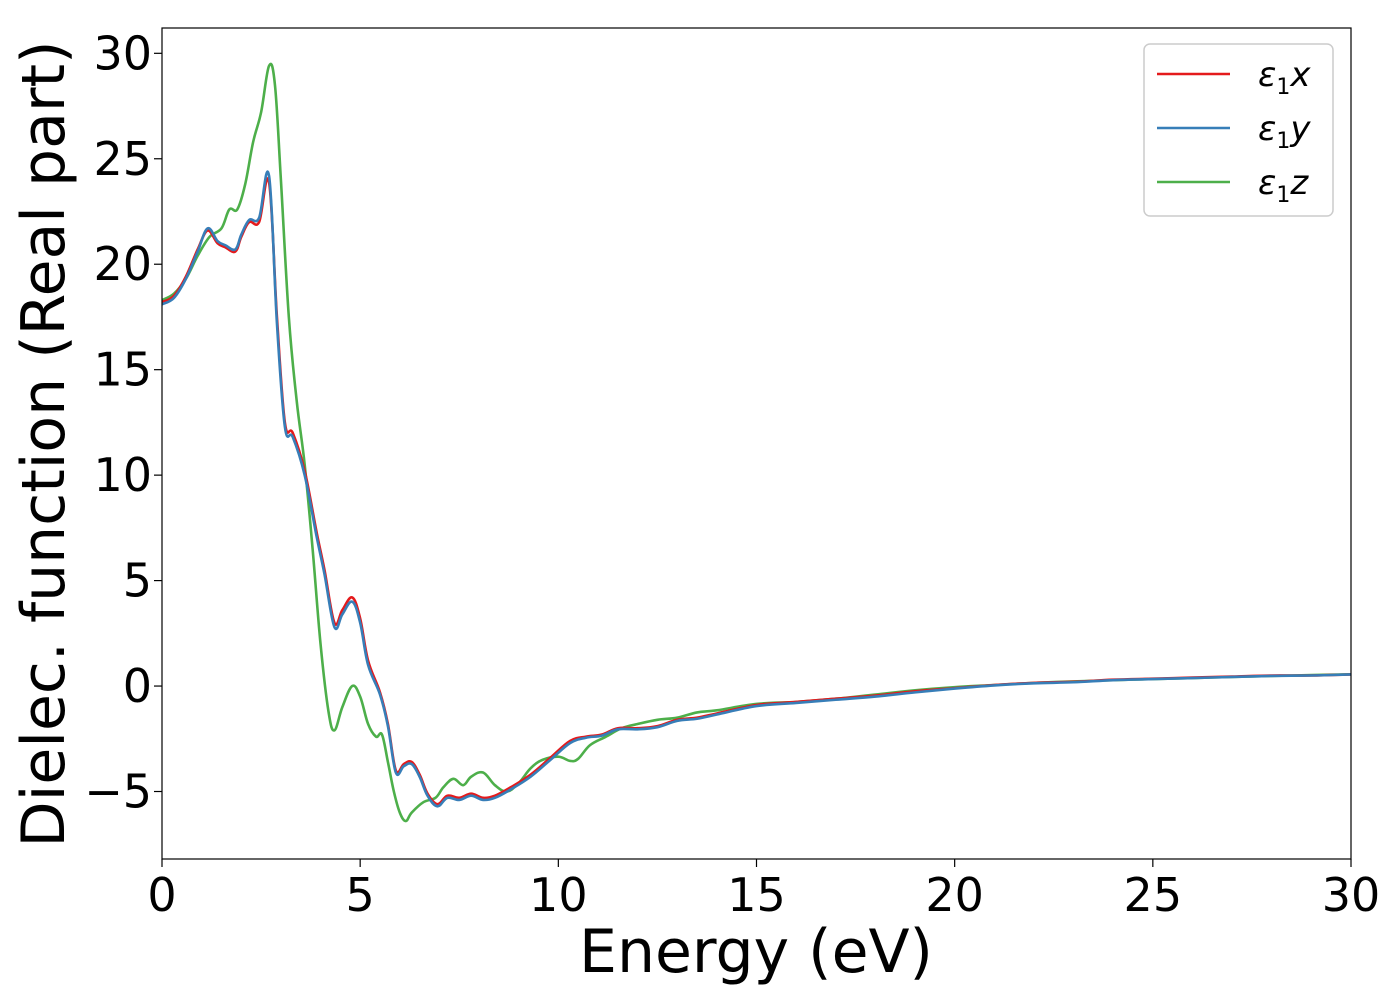 The width and height of the screenshot is (1400, 1000). Describe the element at coordinates (1300, 75) in the screenshot. I see `legend-variable: x` at that location.